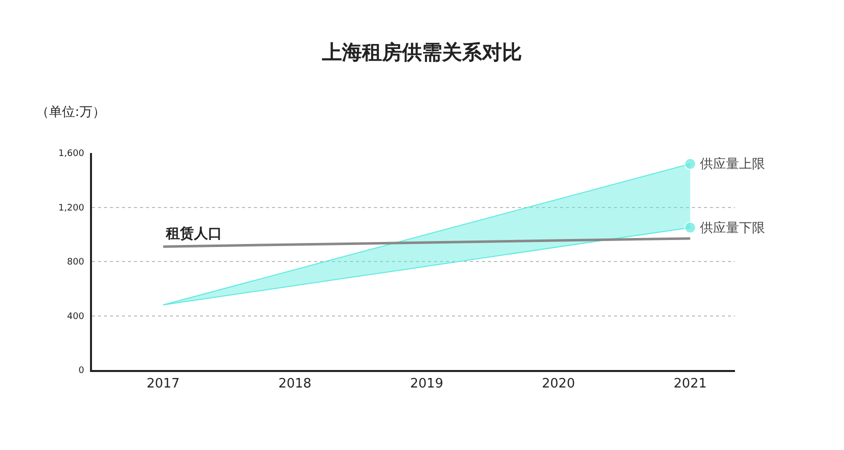  Describe the element at coordinates (690, 384) in the screenshot. I see `x-tick-label: 2021` at that location.